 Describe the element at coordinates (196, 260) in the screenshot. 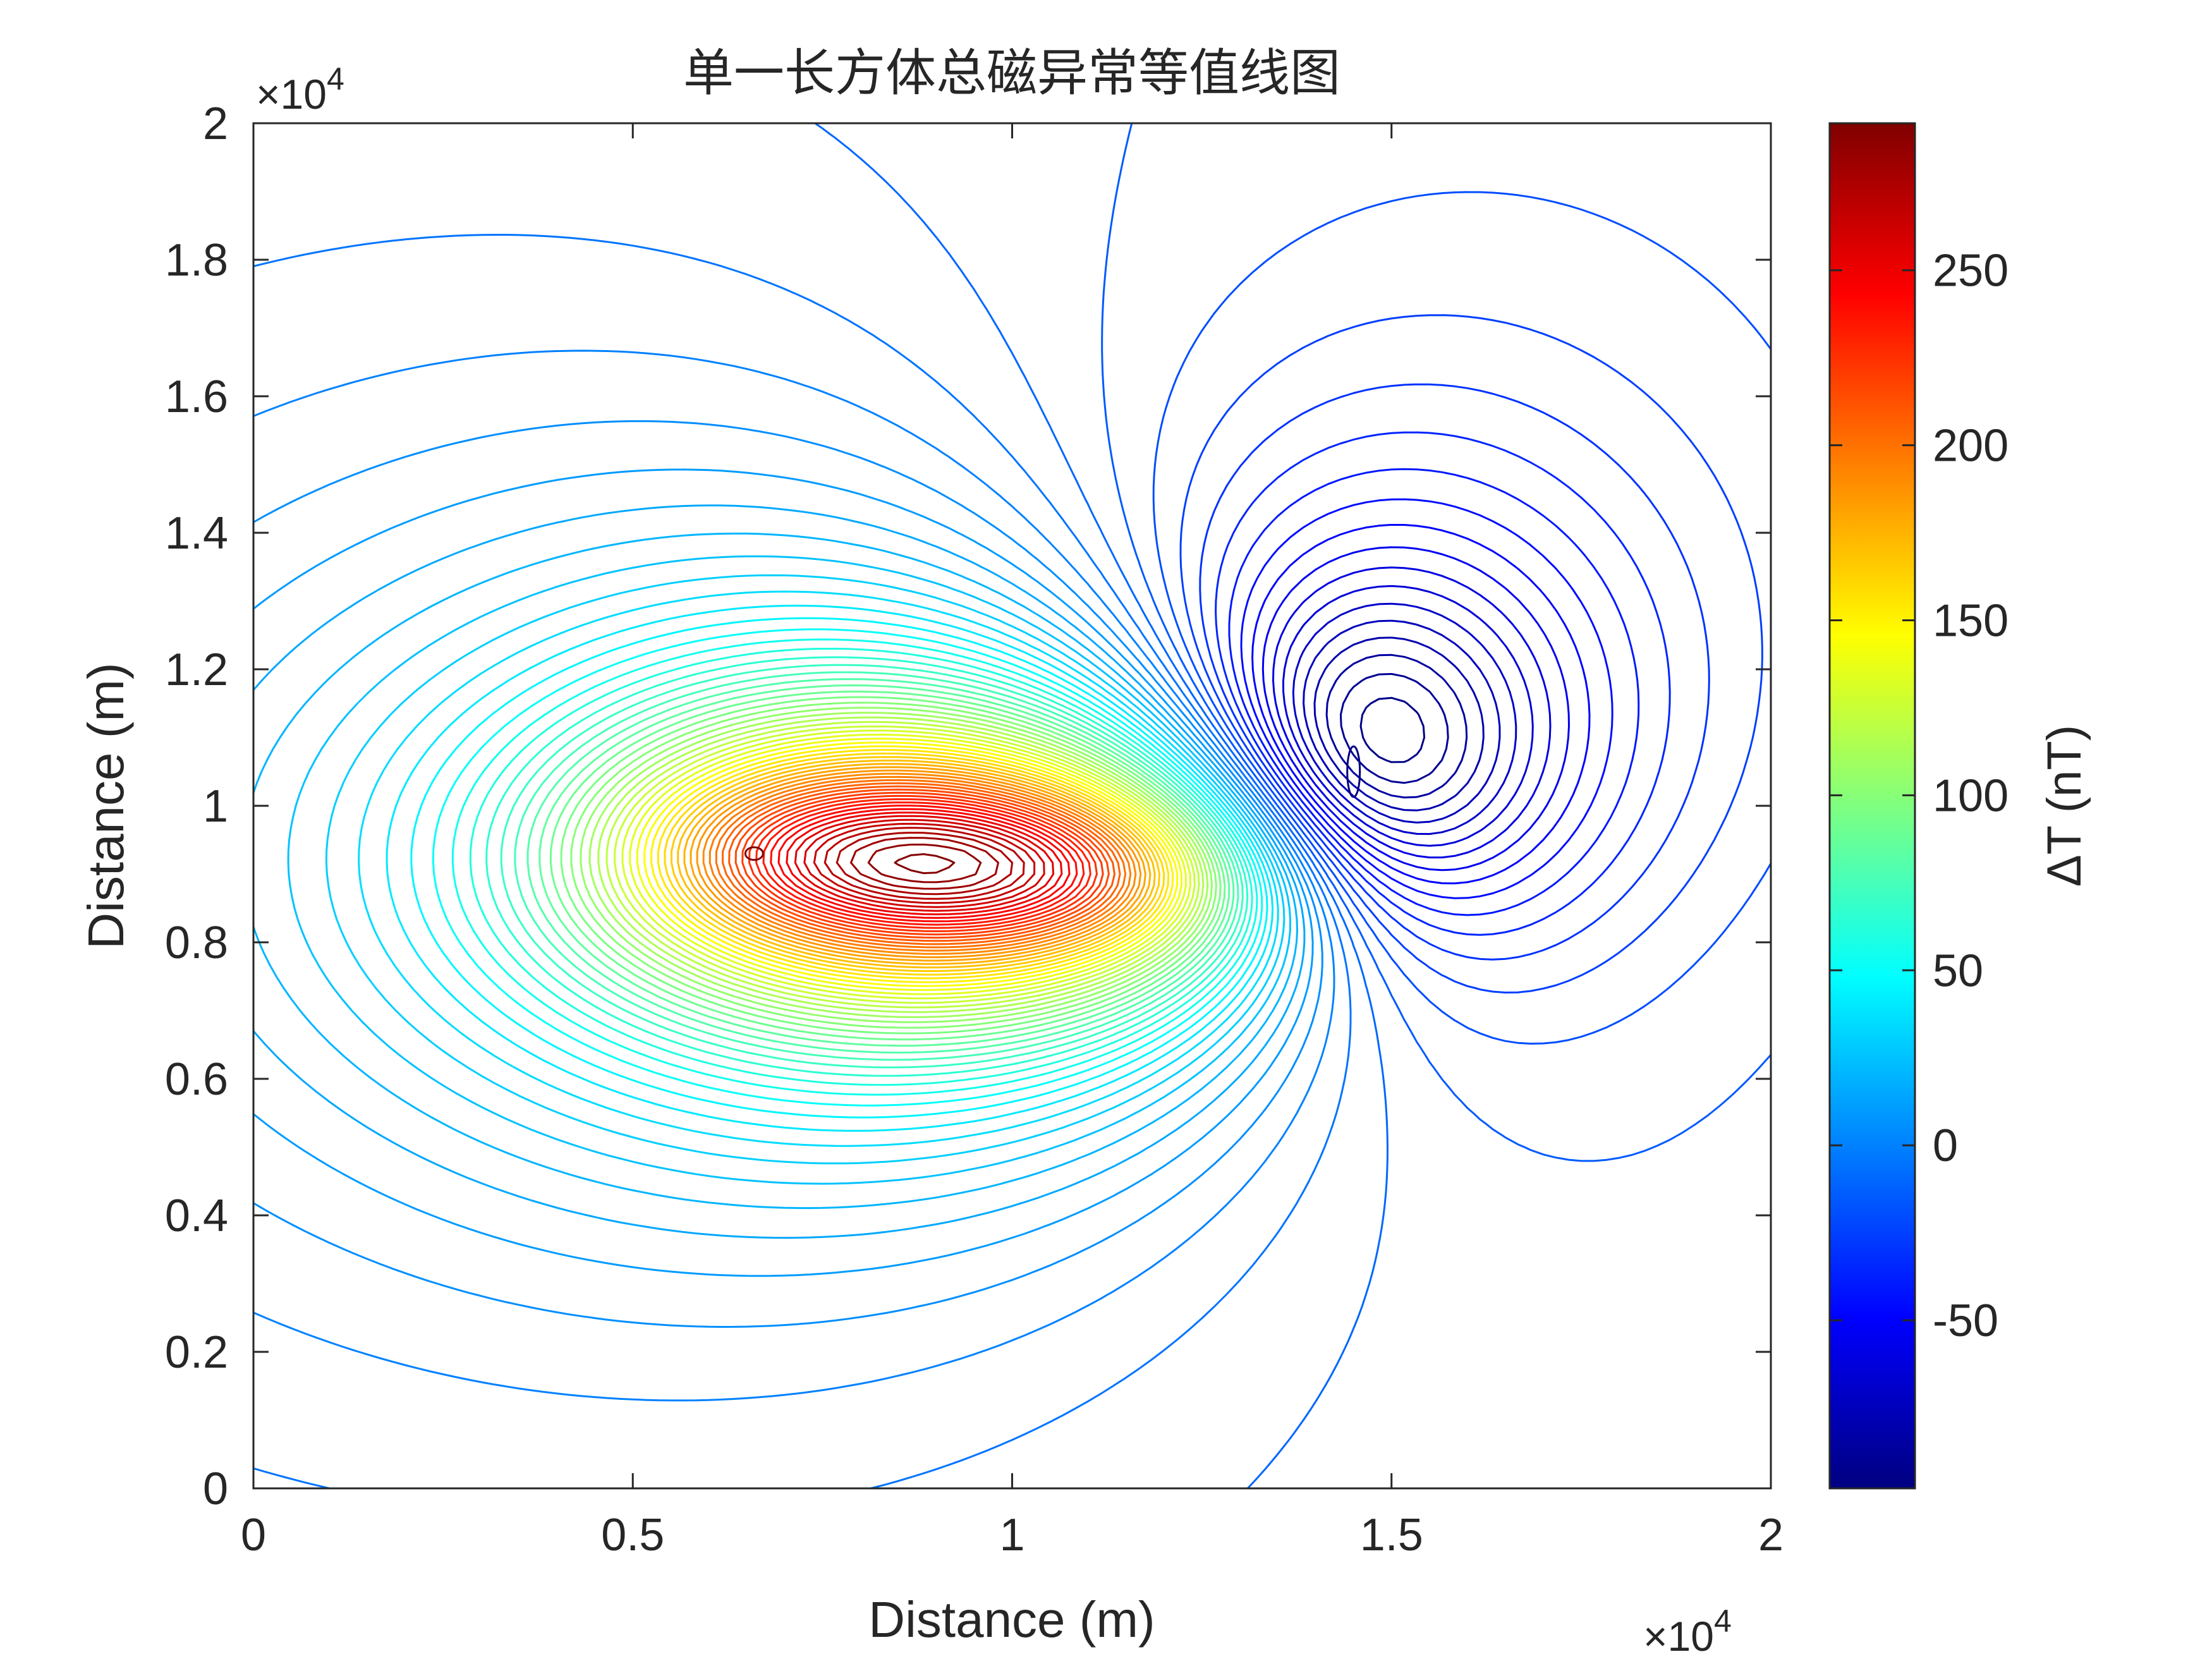

I see `y-tick-label: 1.8` at that location.